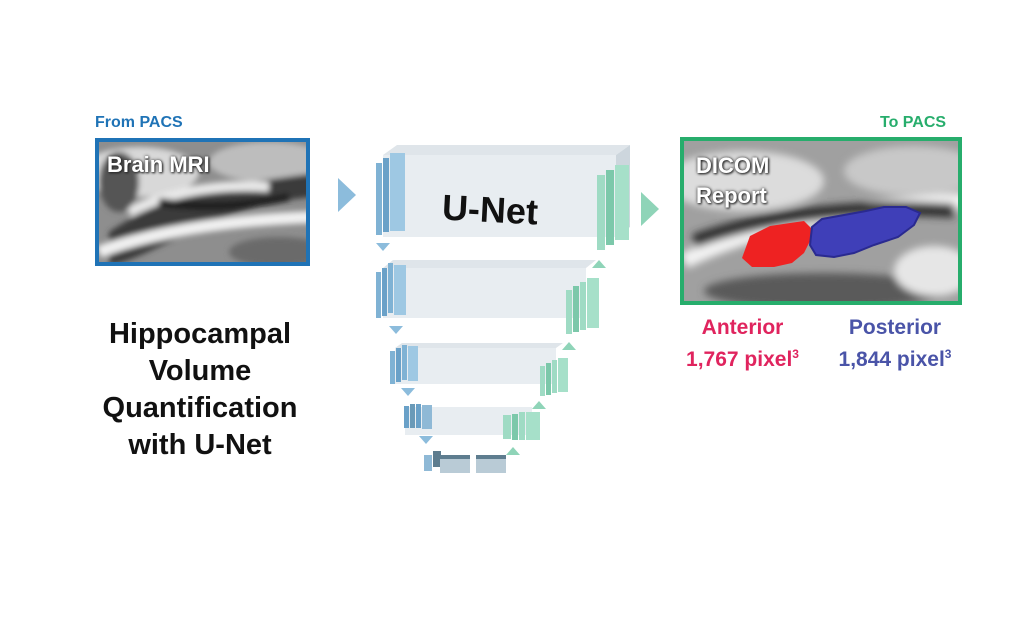 The width and height of the screenshot is (1021, 622). I want to click on dicom-texture, so click(821, 221).